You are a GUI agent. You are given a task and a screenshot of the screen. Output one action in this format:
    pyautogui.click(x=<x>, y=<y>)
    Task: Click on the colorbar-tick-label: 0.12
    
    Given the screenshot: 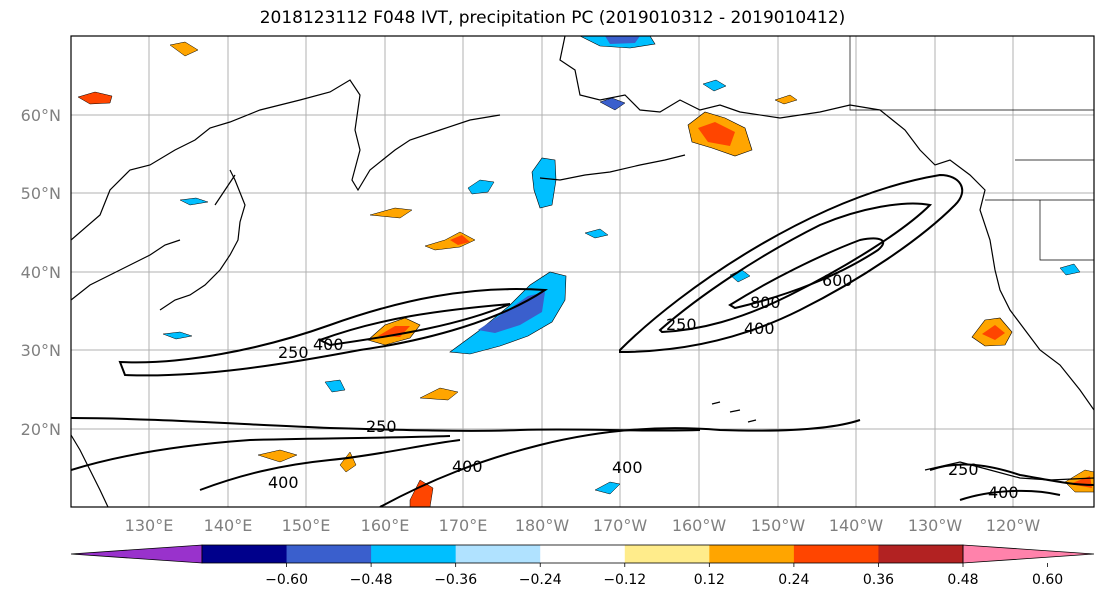 What is the action you would take?
    pyautogui.click(x=709, y=580)
    